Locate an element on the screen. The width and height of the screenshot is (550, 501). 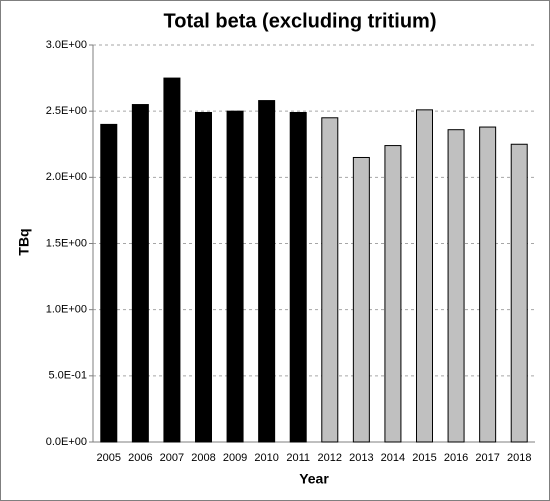
y-tick-label: 2.0E+00 is located at coordinates (66, 177).